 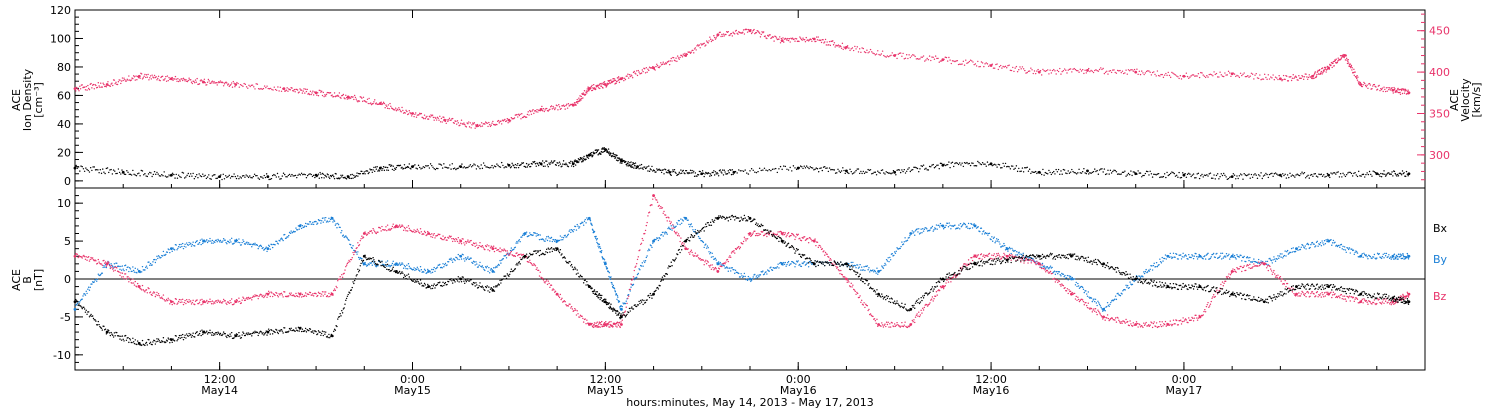 I want to click on velocity-series-point, so click(x=846, y=47).